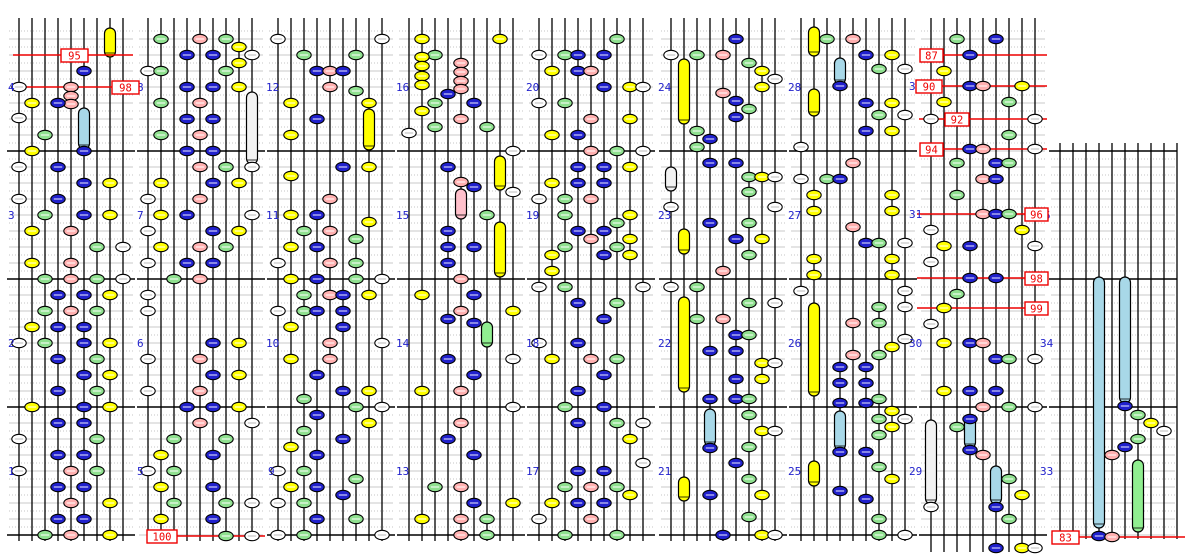  Describe the element at coordinates (915, 343) in the screenshot. I see `cluster-label: 30` at that location.